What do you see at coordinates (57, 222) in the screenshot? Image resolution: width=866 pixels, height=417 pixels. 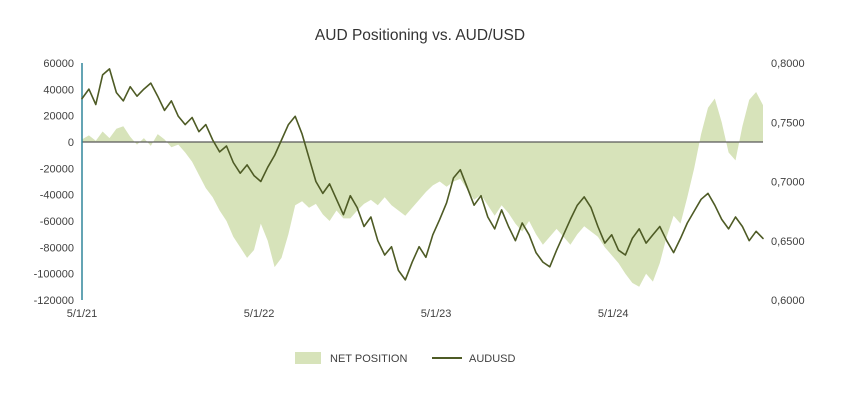 I see `left-tick-label: -60000` at bounding box center [57, 222].